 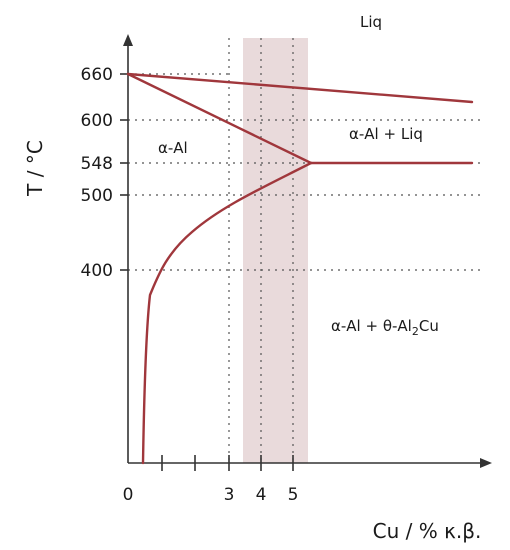 What do you see at coordinates (35, 168) in the screenshot?
I see `y-axis-title: T / °C` at bounding box center [35, 168].